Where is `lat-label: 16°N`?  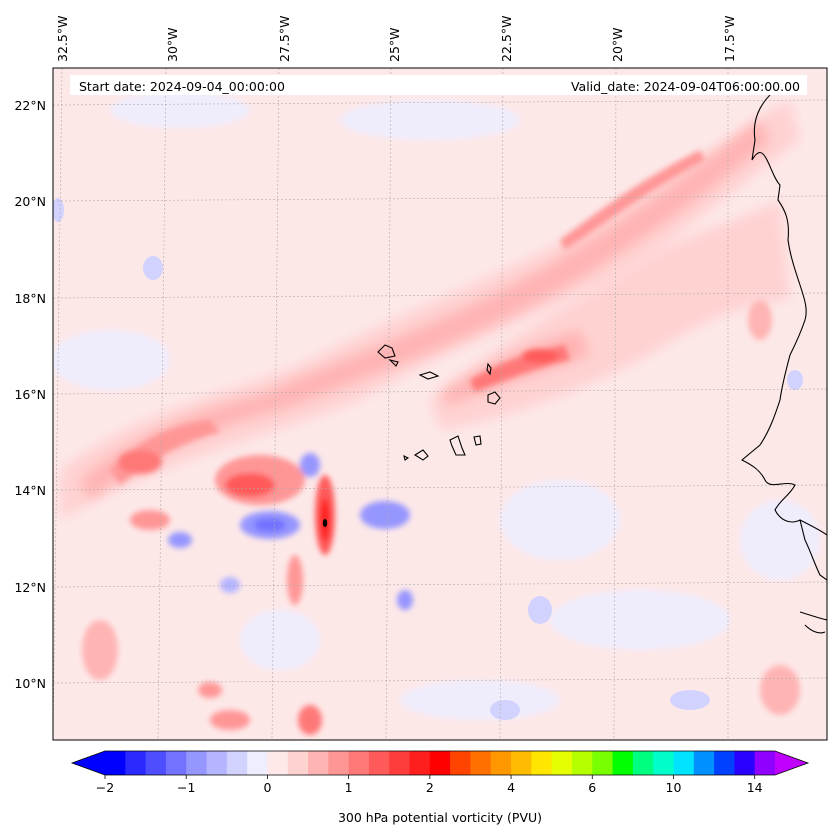 lat-label: 16°N is located at coordinates (30, 394).